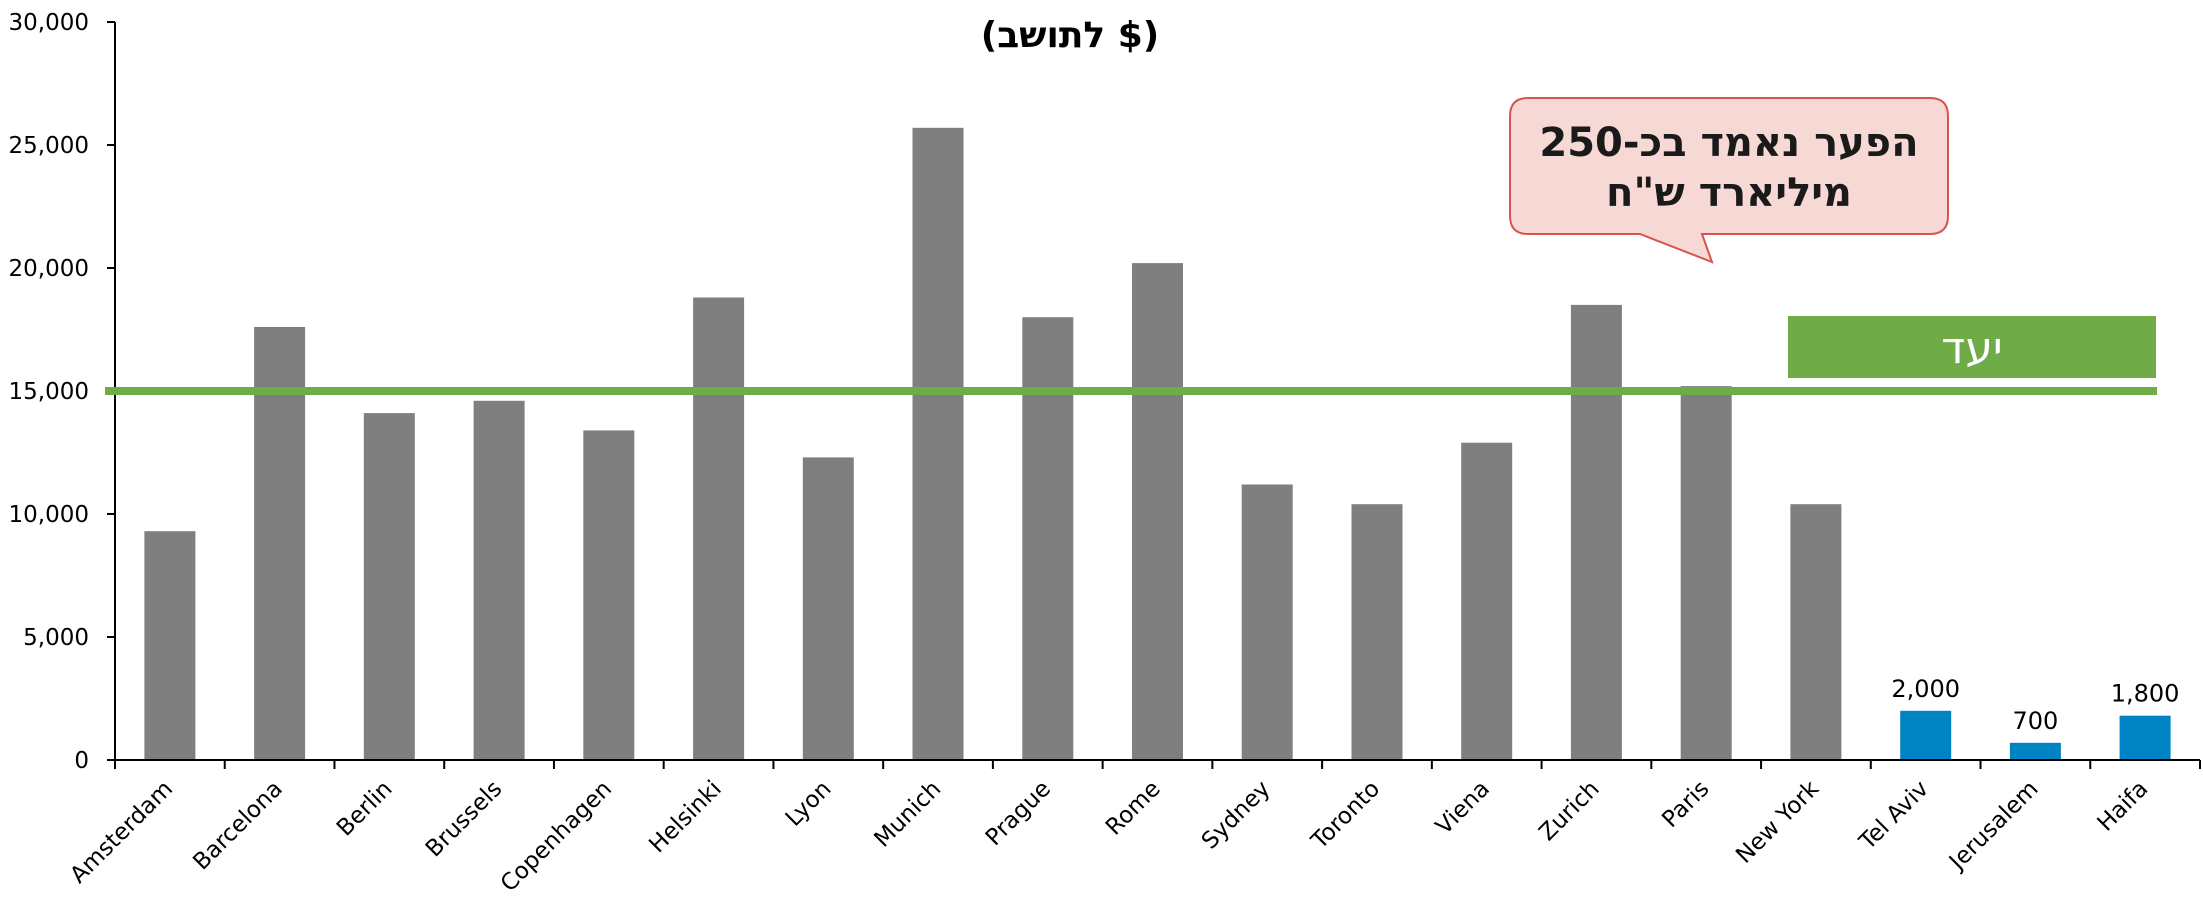  I want to click on x-tick-label-barcelona: Barcelona, so click(238, 826).